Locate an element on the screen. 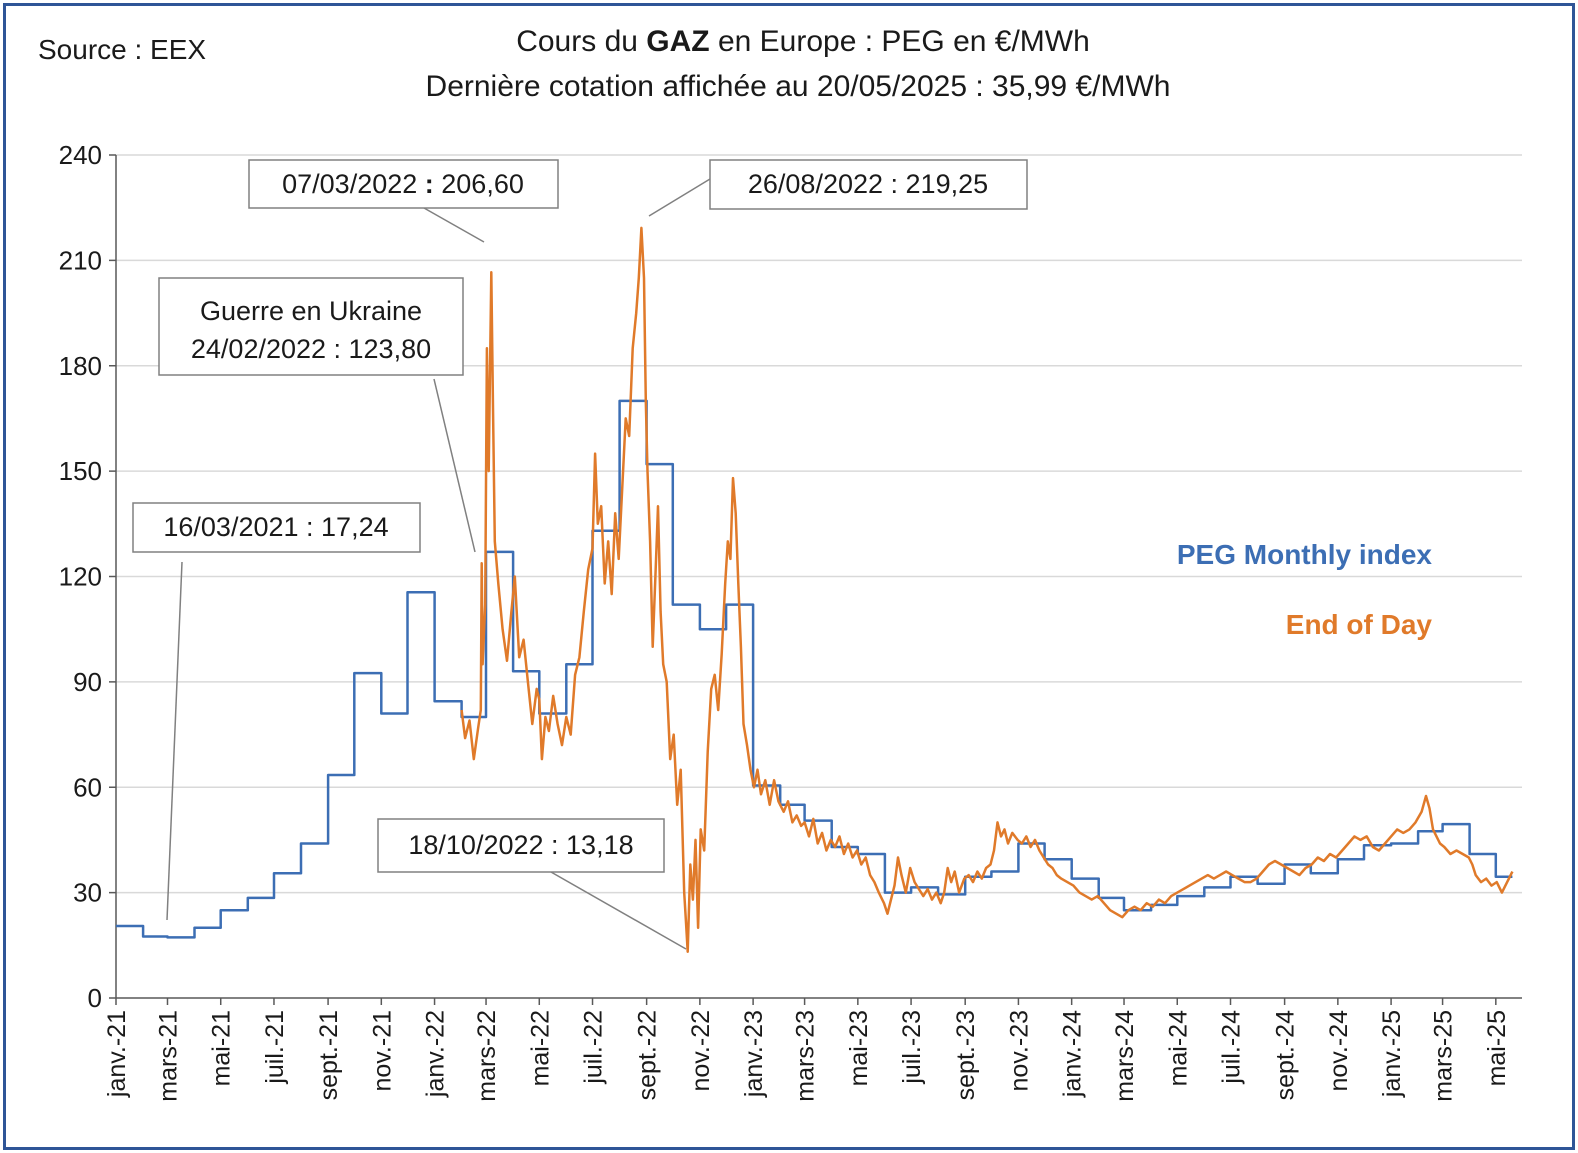  x-tick-label-10: sept.-22 is located at coordinates (648, 1055).